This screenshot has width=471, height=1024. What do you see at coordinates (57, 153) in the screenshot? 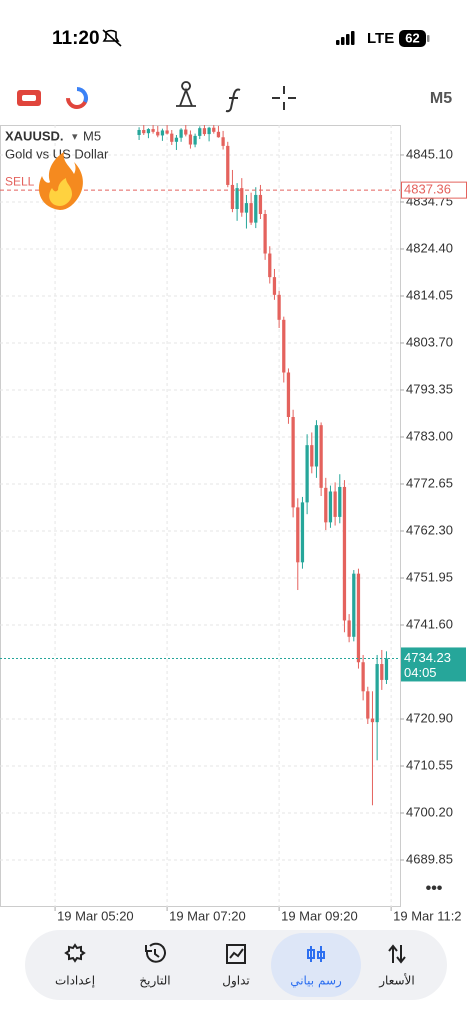
I see `description: Gold vs US Dollar` at bounding box center [57, 153].